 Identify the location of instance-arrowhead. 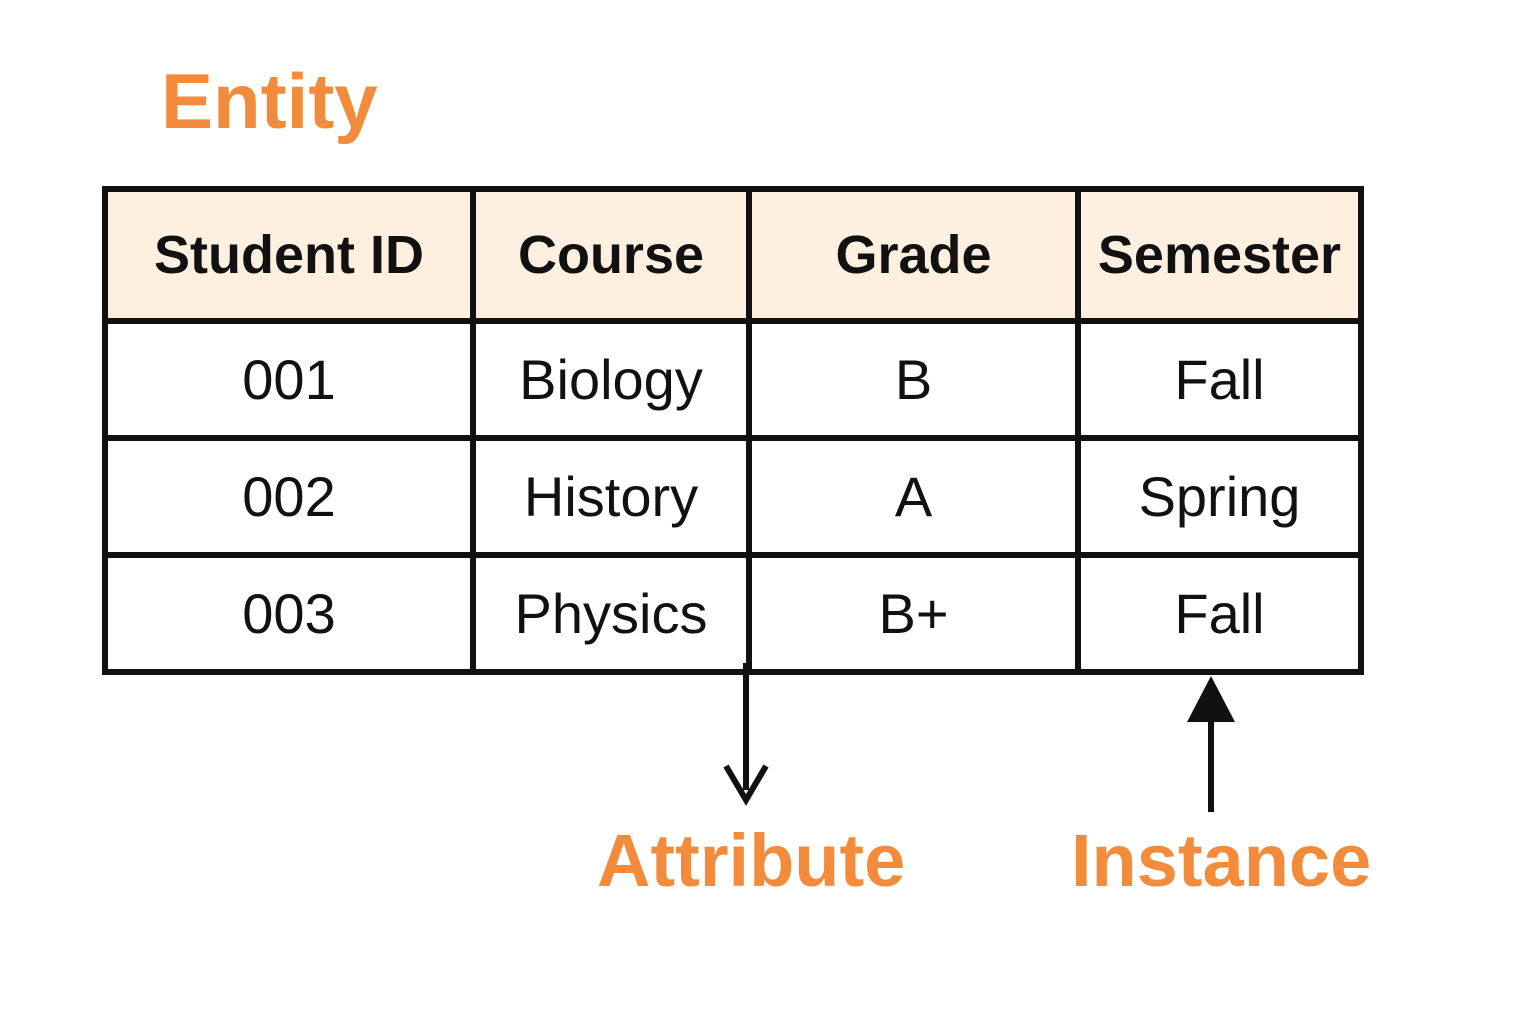
(1211, 699).